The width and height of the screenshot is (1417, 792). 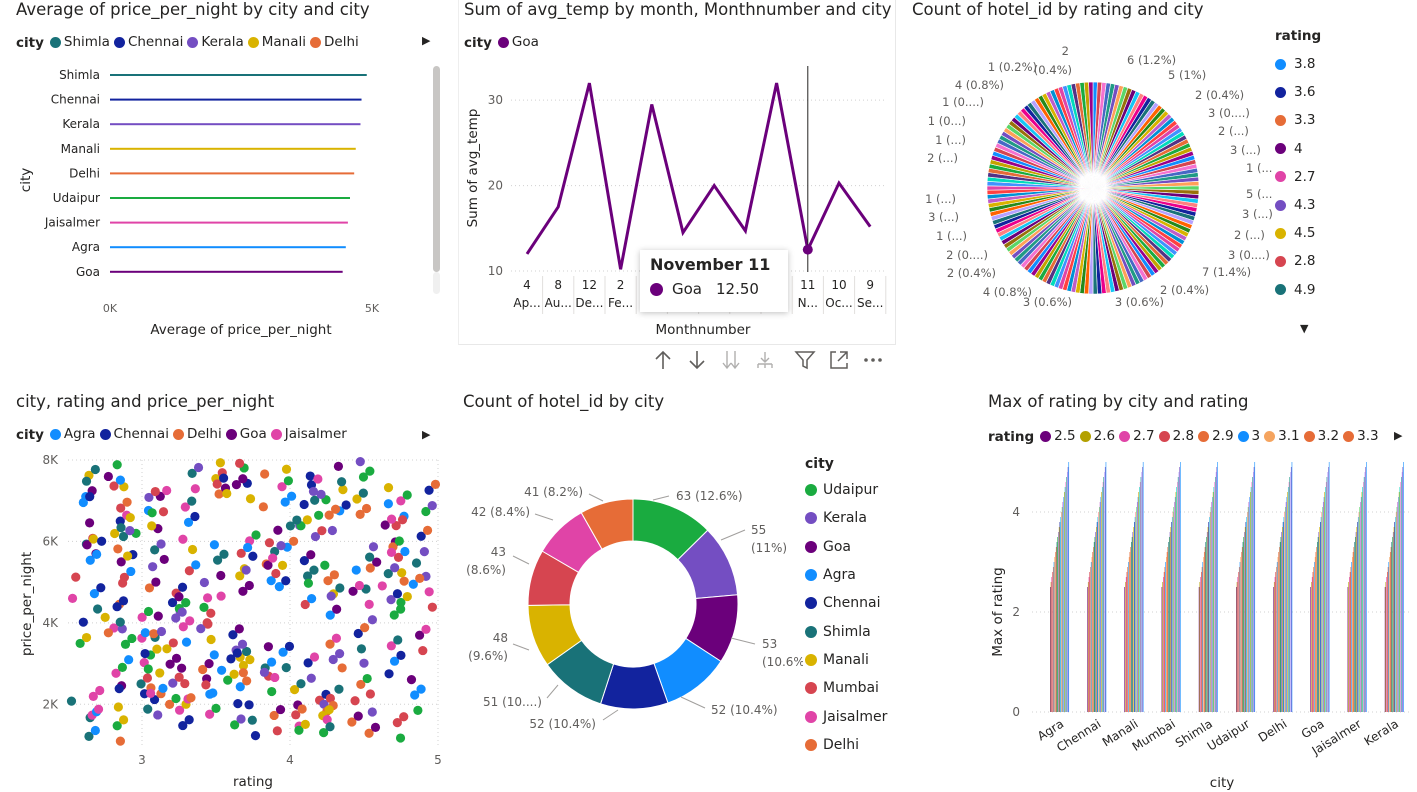 What do you see at coordinates (1298, 205) in the screenshot?
I see `chart3-legend-item: 4.3` at bounding box center [1298, 205].